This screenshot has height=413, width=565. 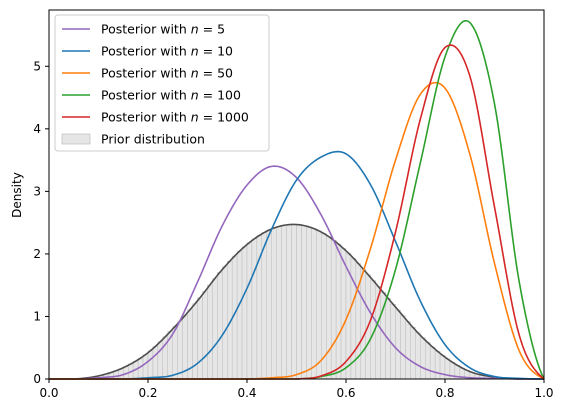 What do you see at coordinates (167, 51) in the screenshot?
I see `legend-label-1: Posterior with n = 10` at bounding box center [167, 51].